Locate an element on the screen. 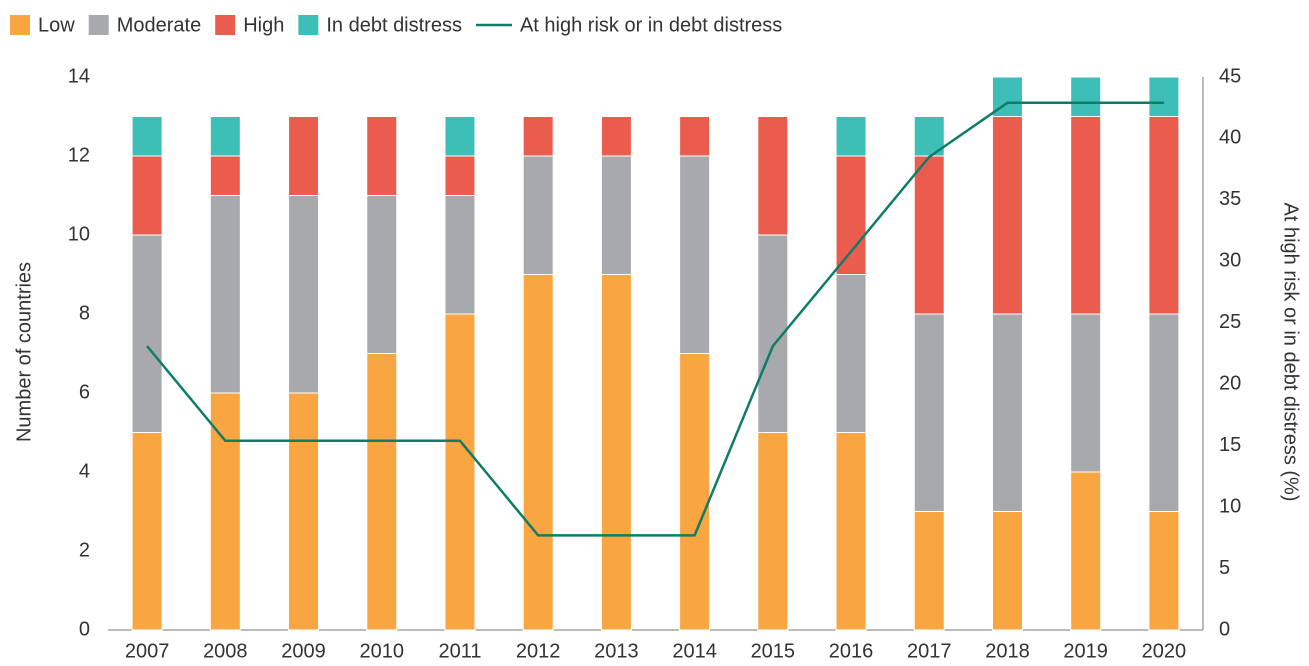 This screenshot has height=666, width=1309. x-tick-label: 2009 is located at coordinates (303, 651).